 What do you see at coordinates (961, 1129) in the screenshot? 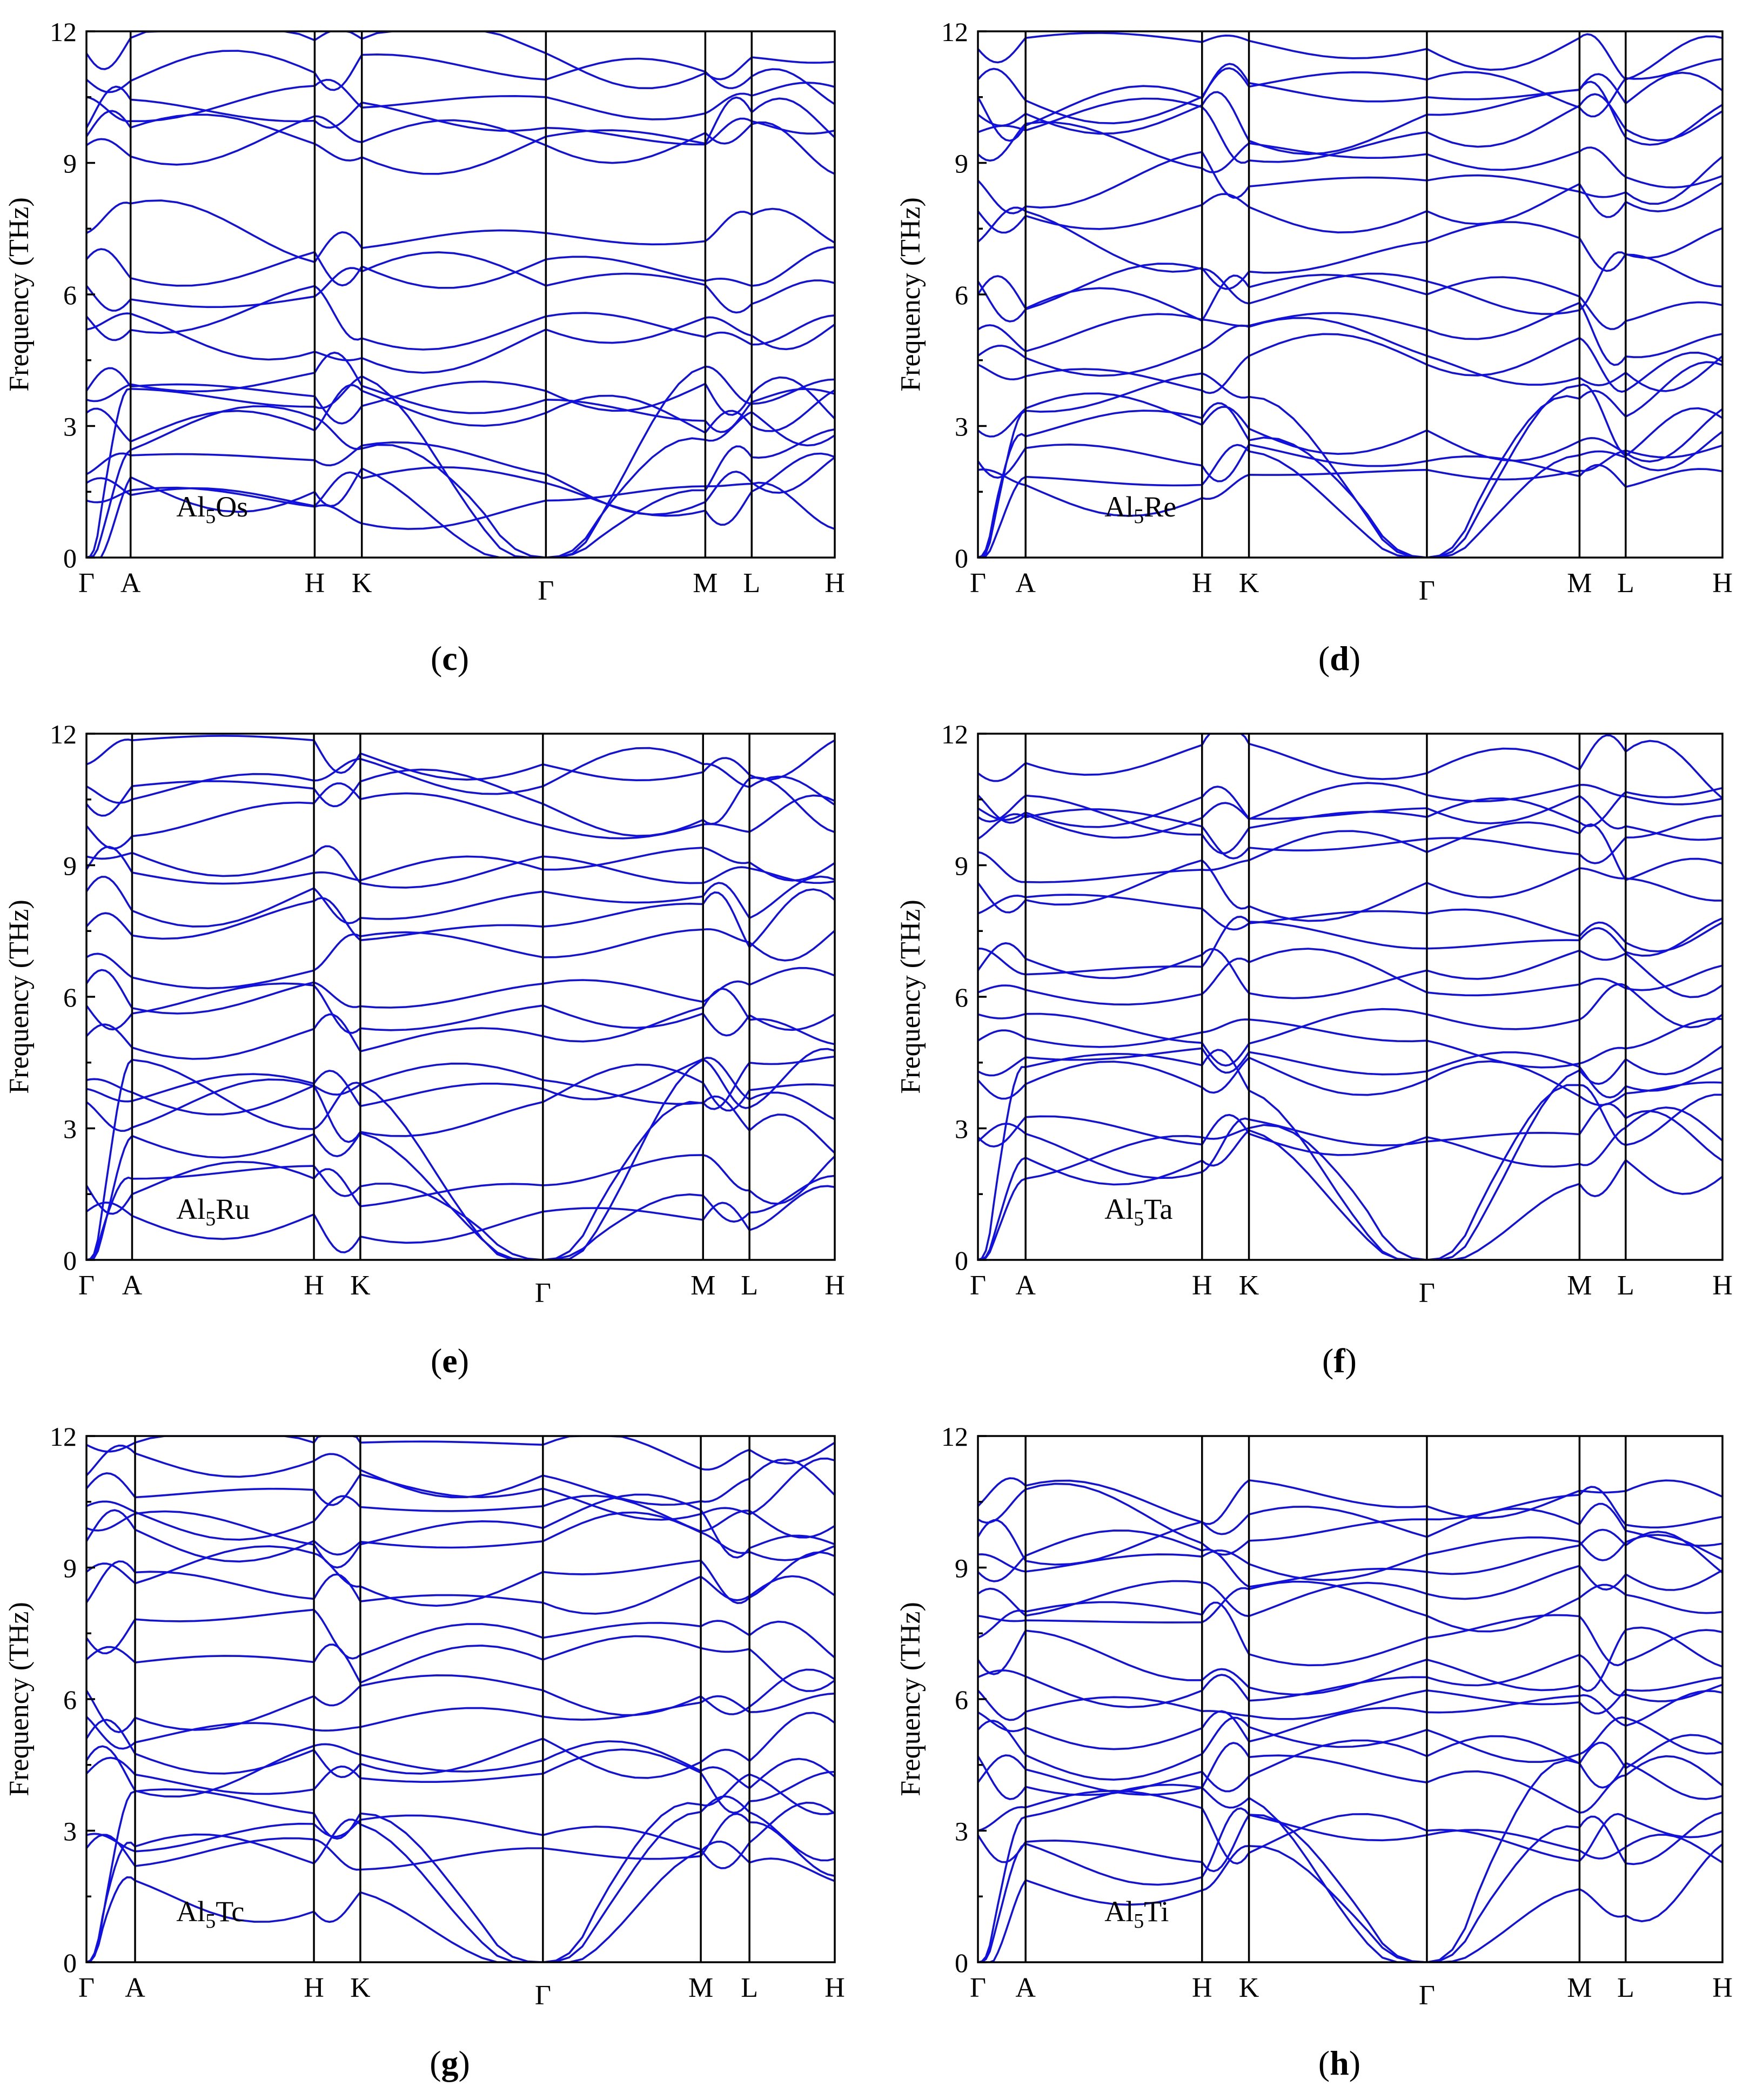
I see `ytick-label-f-1: 3` at bounding box center [961, 1129].